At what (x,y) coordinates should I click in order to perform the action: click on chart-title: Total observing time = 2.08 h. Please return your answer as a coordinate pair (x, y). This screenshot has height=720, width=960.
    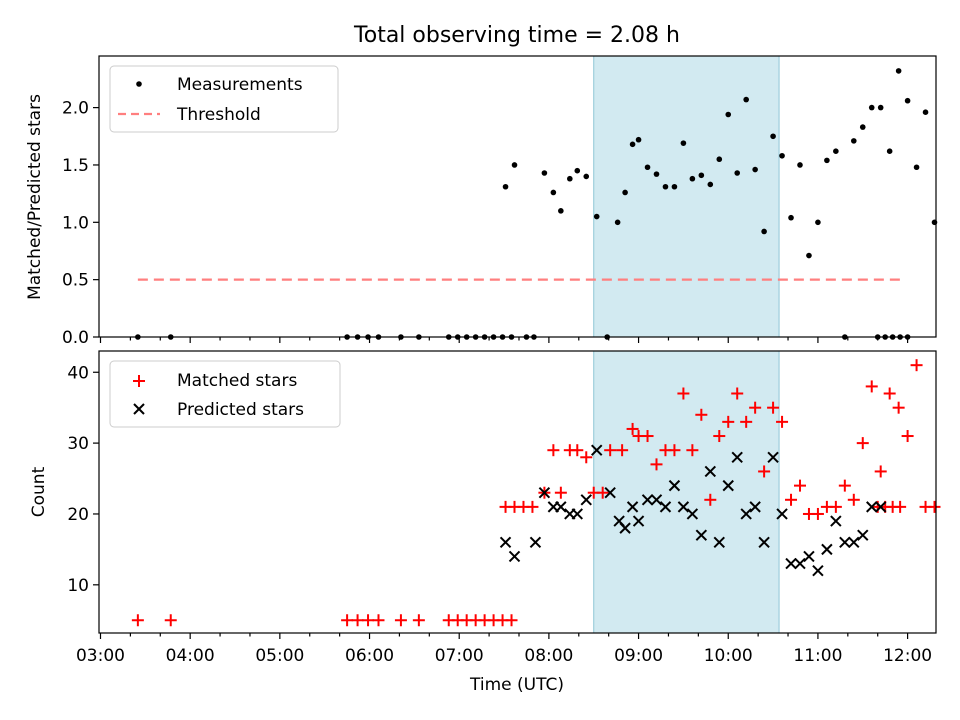
    Looking at the image, I should click on (516, 35).